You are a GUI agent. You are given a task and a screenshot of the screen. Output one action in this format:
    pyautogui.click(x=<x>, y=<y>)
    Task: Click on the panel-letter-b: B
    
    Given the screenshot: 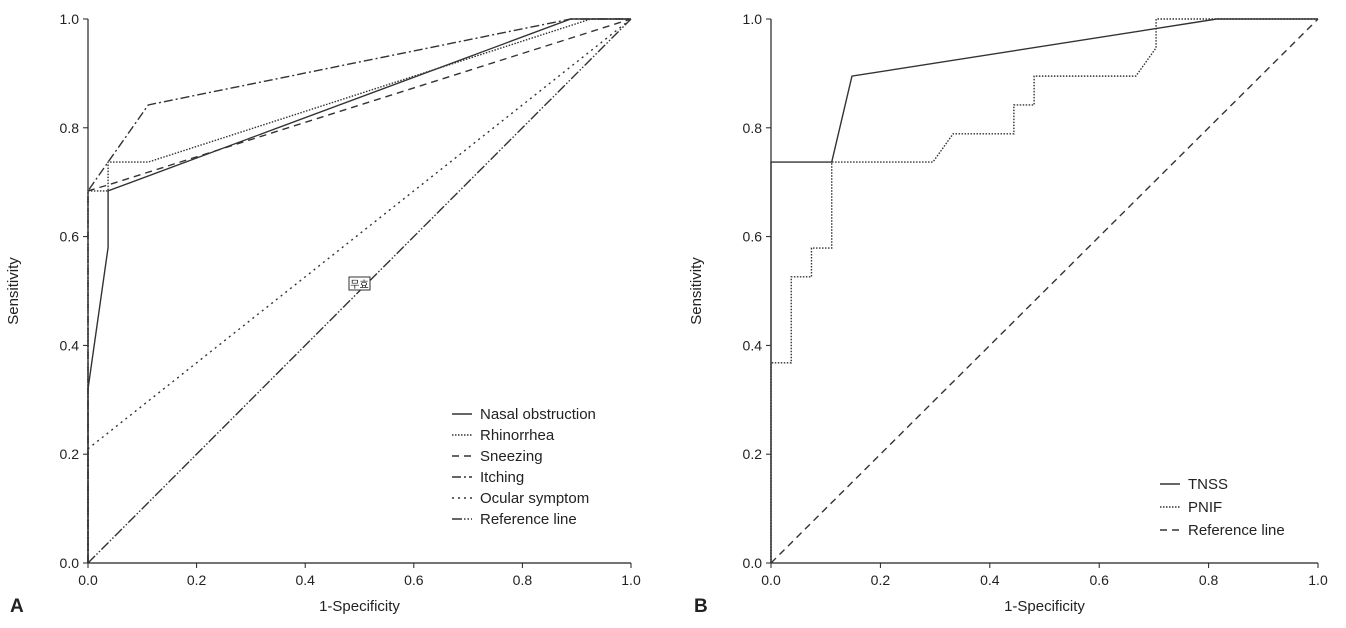 What is the action you would take?
    pyautogui.click(x=701, y=606)
    